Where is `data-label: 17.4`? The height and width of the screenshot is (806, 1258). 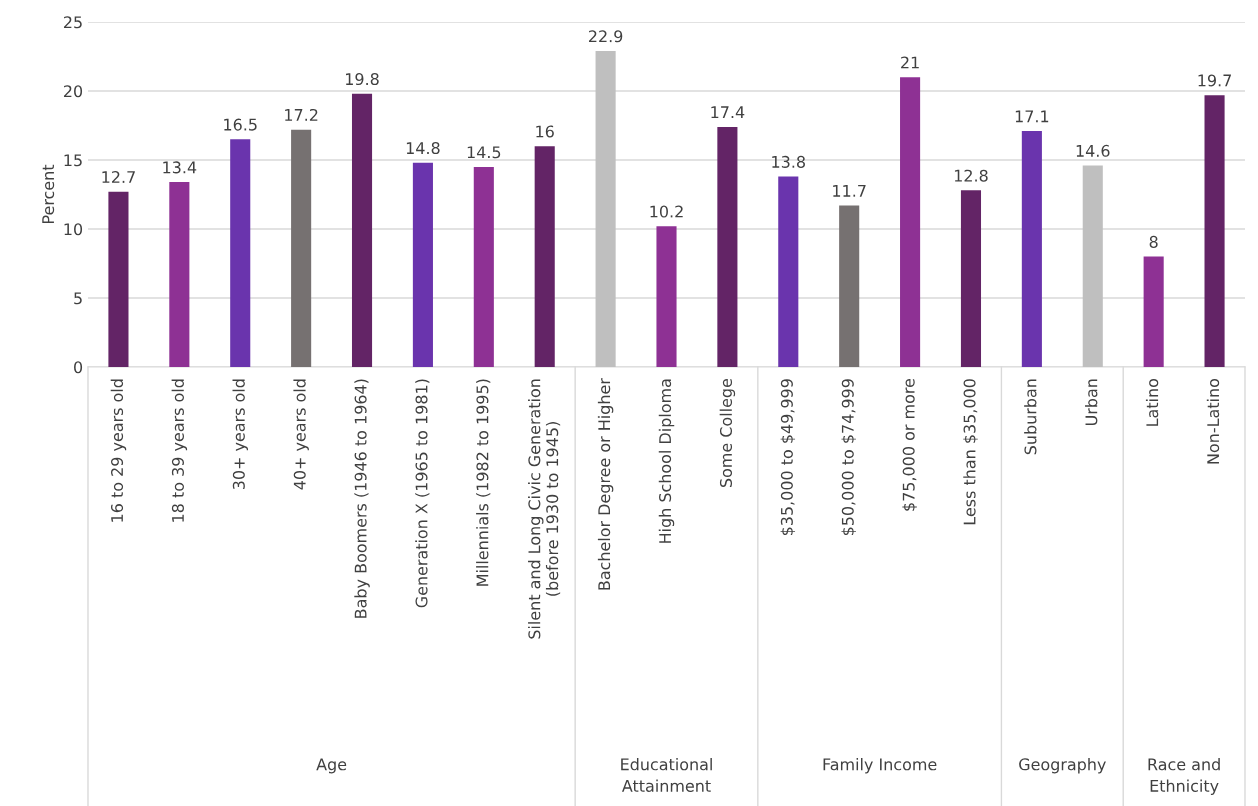
data-label: 17.4 is located at coordinates (728, 112).